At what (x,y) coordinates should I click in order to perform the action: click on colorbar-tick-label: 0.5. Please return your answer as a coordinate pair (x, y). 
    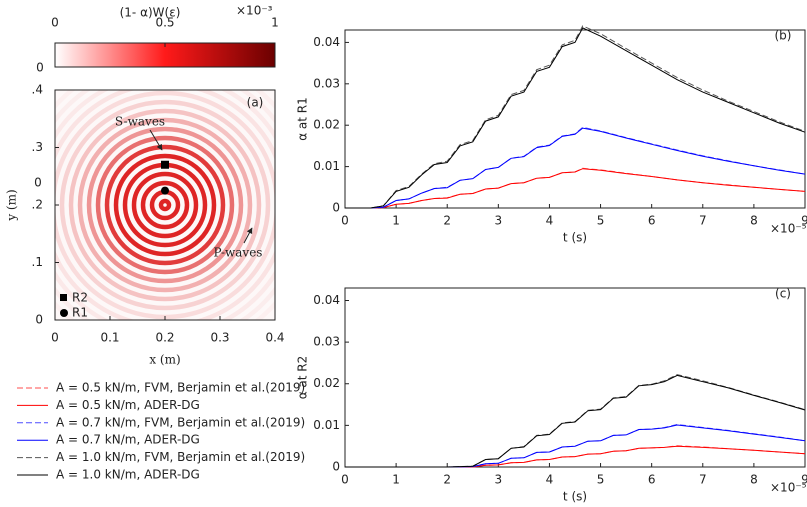
    Looking at the image, I should click on (164, 23).